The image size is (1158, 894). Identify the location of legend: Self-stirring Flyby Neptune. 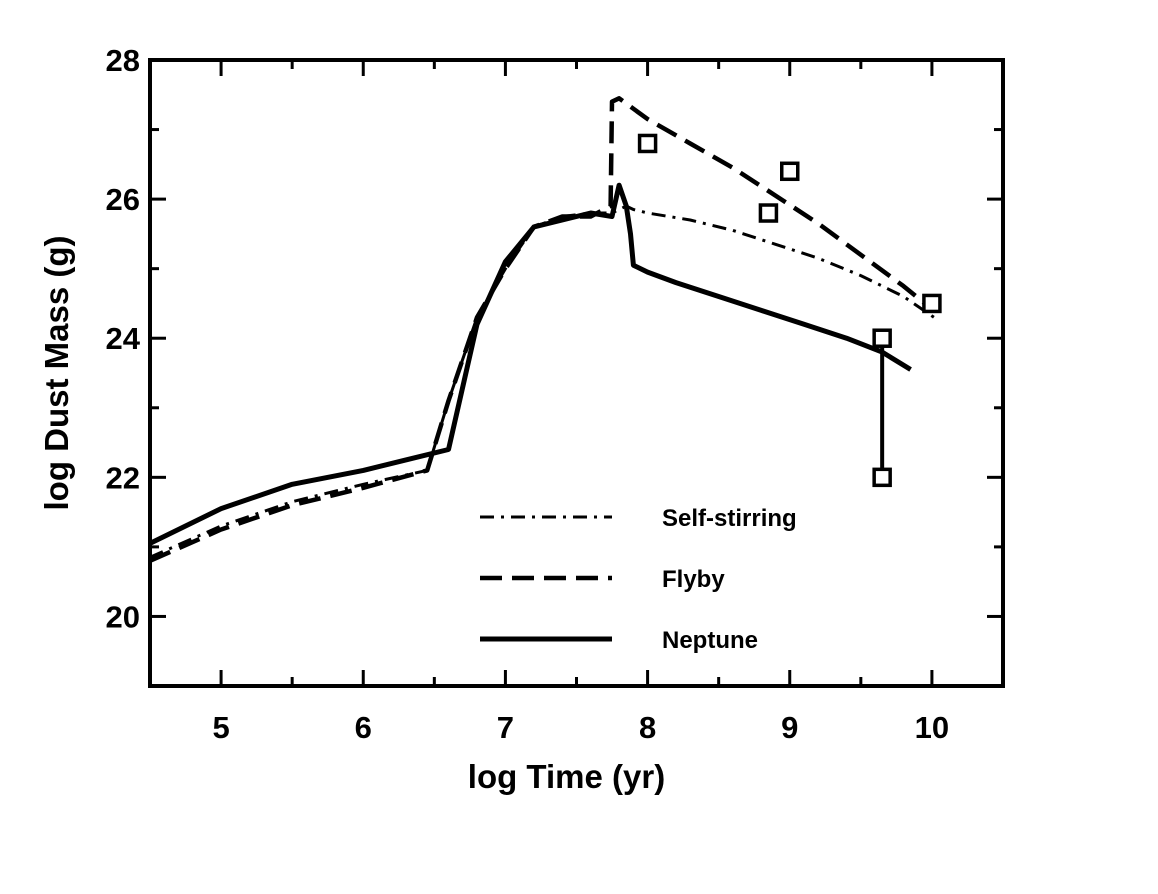
(638, 579).